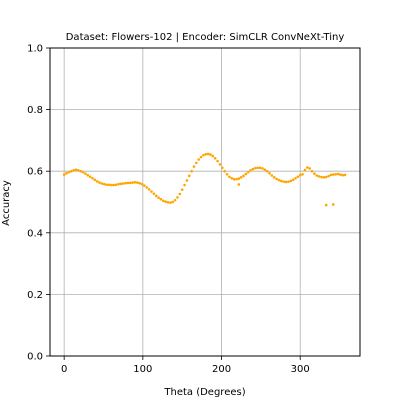  What do you see at coordinates (35, 357) in the screenshot?
I see `y-tick-label: 0.0` at bounding box center [35, 357].